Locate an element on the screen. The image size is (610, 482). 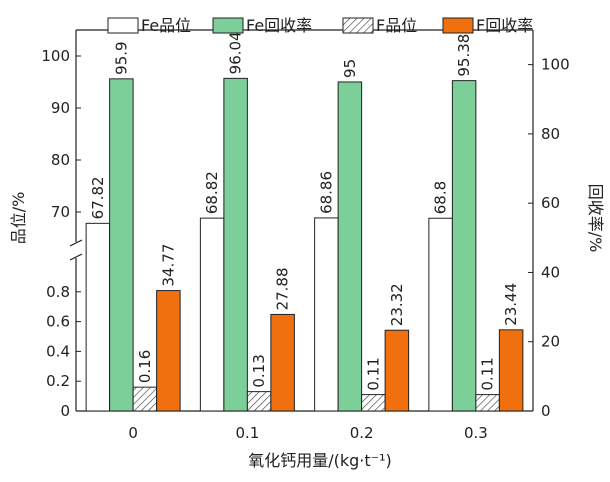
legend-label-F回收率: F回收率 is located at coordinates (504, 25).